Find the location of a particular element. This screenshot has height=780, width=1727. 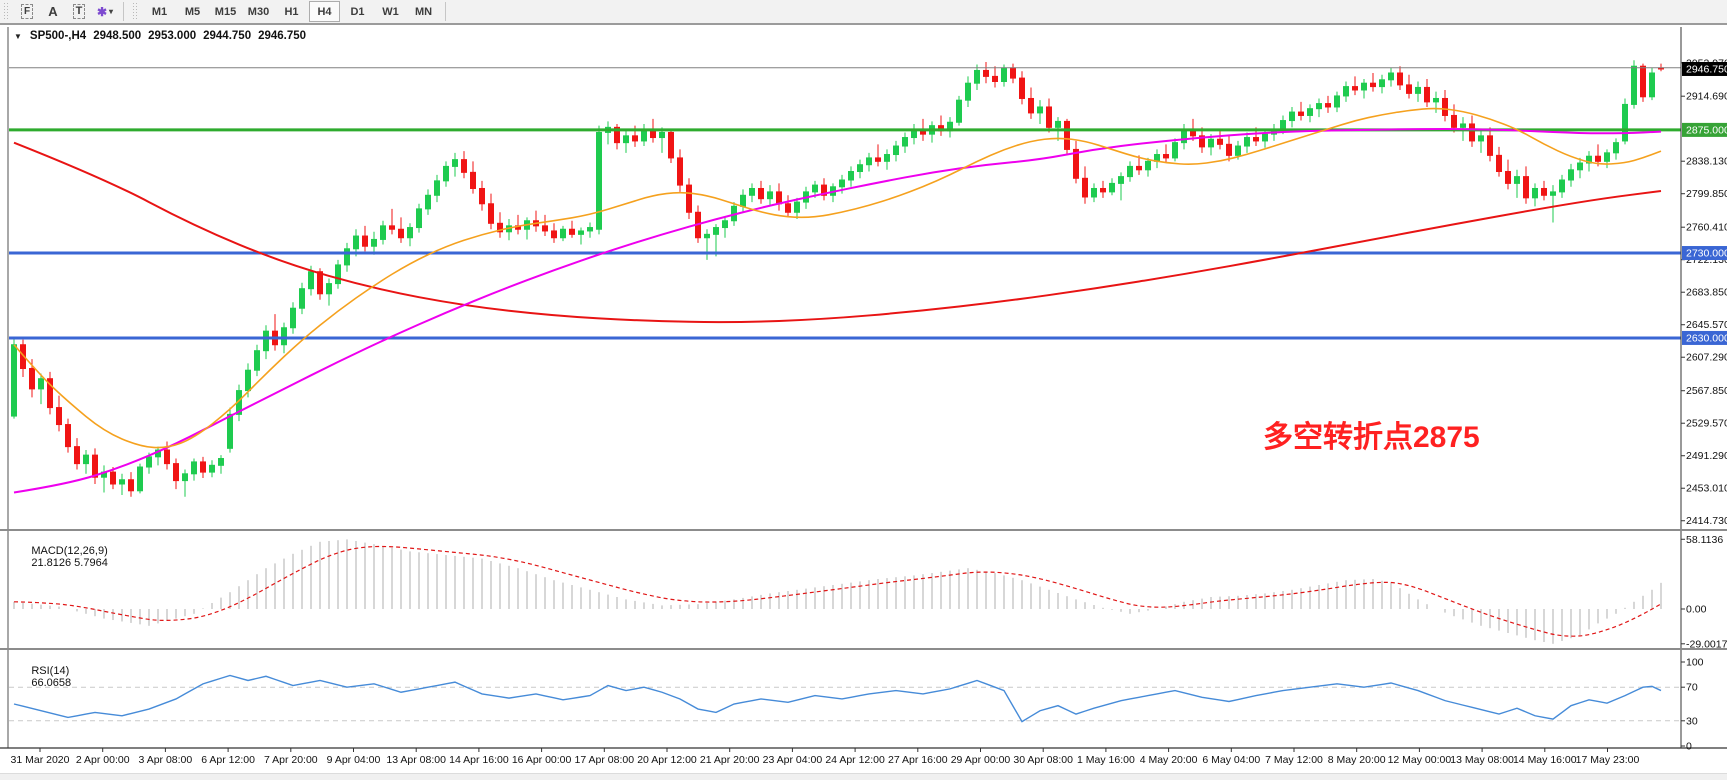

svg-text: 30 Apr 08:00 is located at coordinates (1043, 760).